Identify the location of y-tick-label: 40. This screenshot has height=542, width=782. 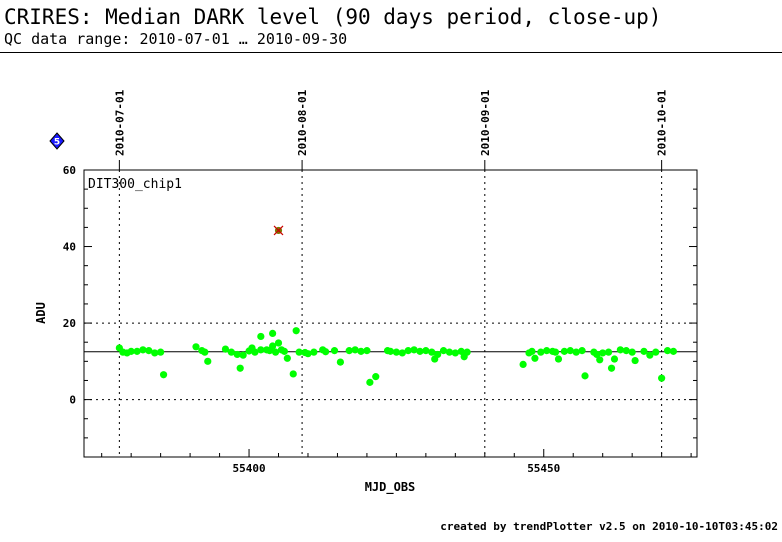
(69, 247).